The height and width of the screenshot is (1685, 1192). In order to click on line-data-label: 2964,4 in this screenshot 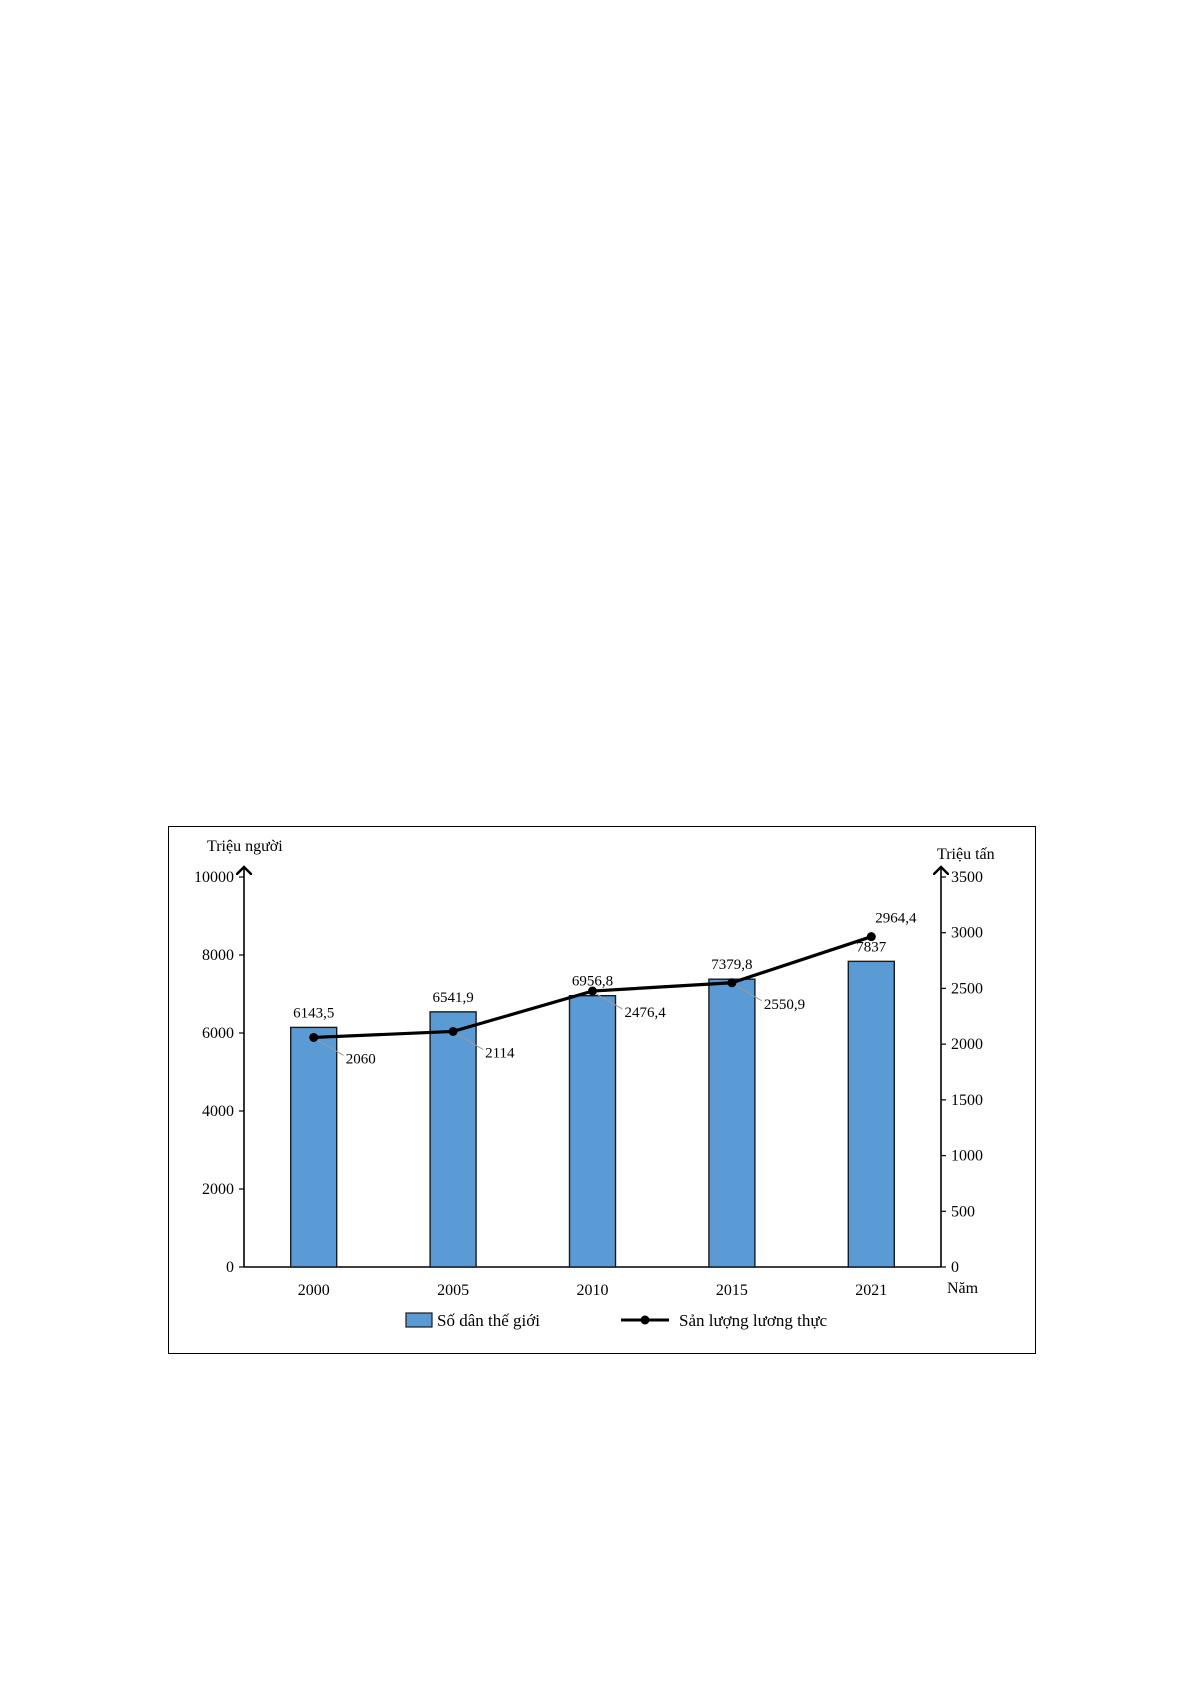, I will do `click(896, 919)`.